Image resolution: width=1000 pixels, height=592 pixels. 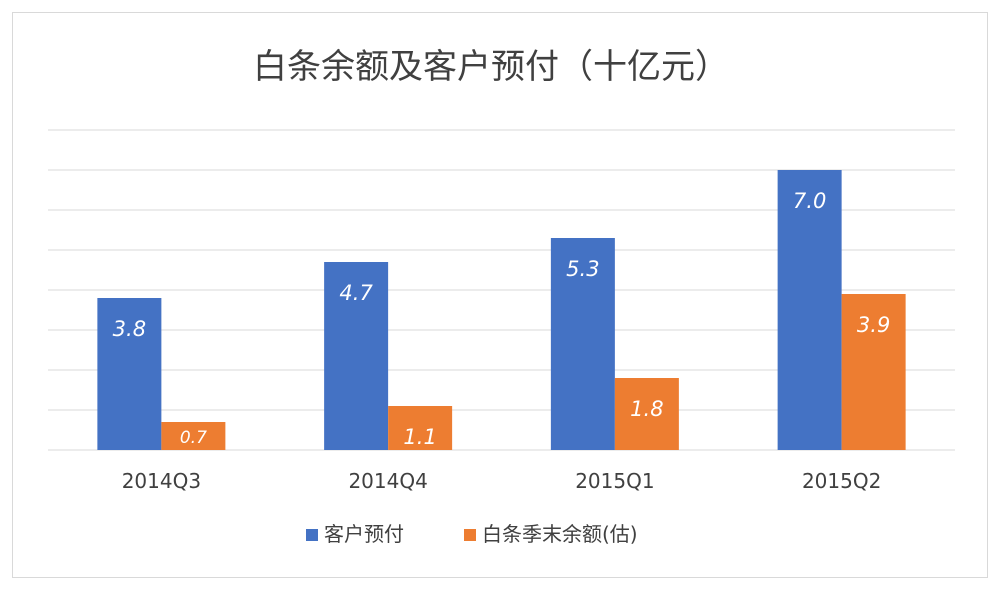 I want to click on data-label: 4.7, so click(x=356, y=293).